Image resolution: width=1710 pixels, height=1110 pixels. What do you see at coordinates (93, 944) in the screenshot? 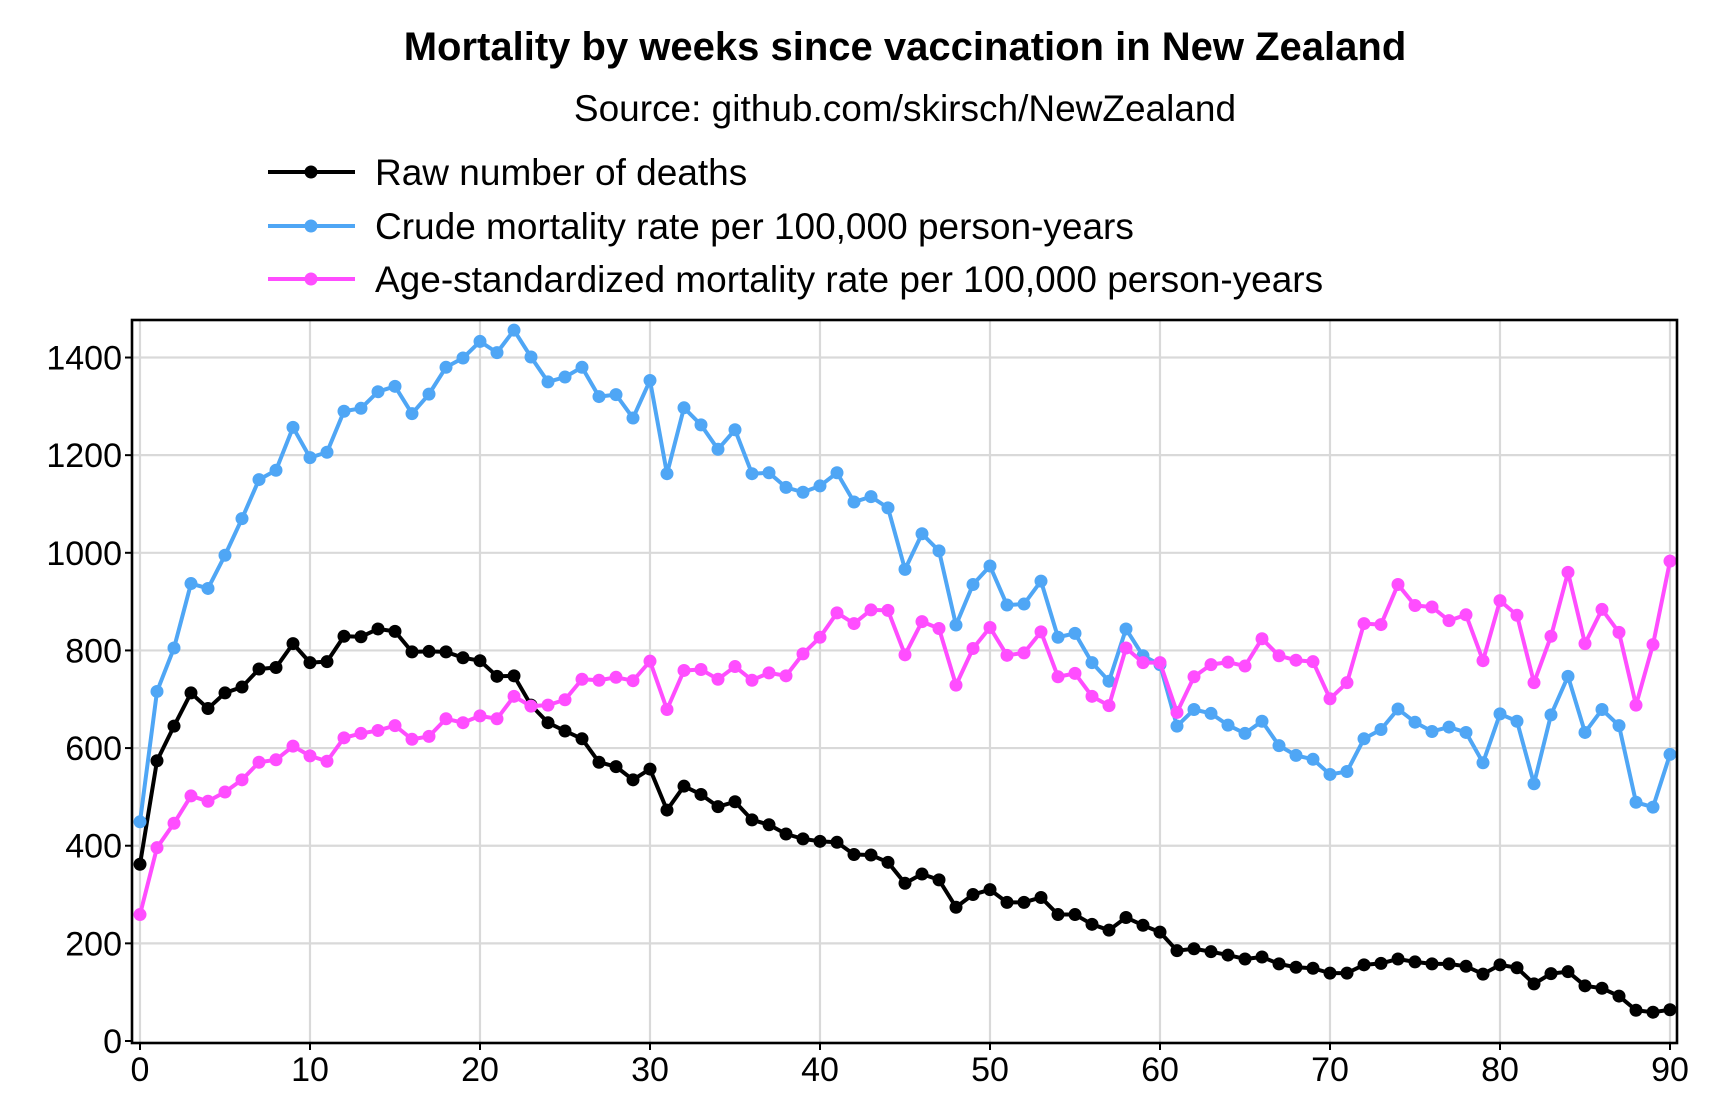
I see `y-tick-label: 200` at bounding box center [93, 944].